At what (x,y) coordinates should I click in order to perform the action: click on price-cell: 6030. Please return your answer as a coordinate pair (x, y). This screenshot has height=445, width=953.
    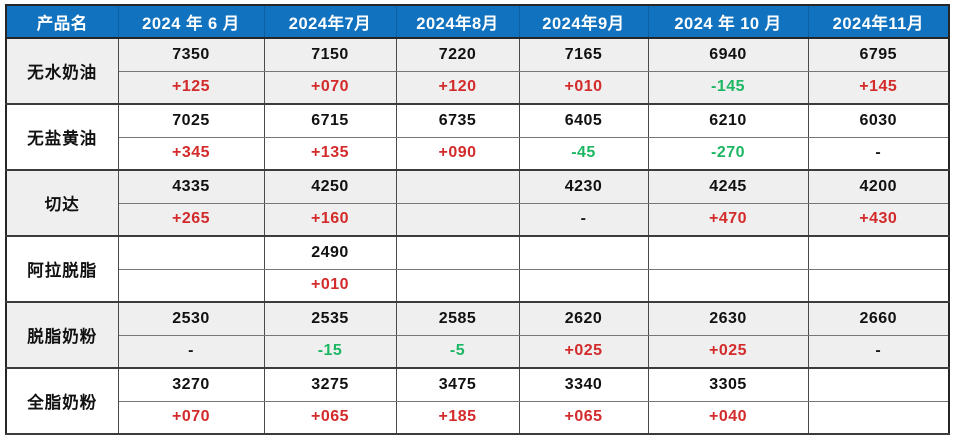
    Looking at the image, I should click on (878, 121).